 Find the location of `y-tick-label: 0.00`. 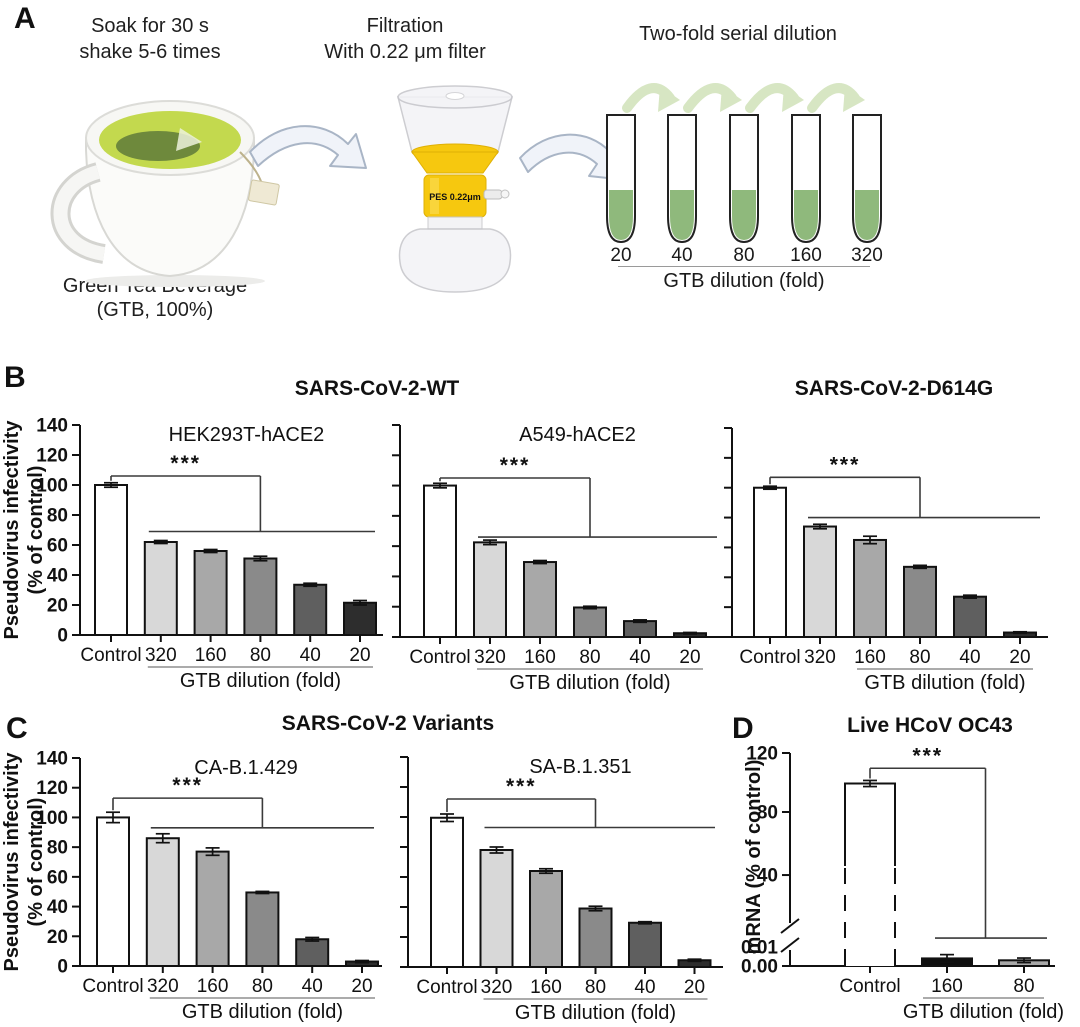

y-tick-label: 0.00 is located at coordinates (759, 967).